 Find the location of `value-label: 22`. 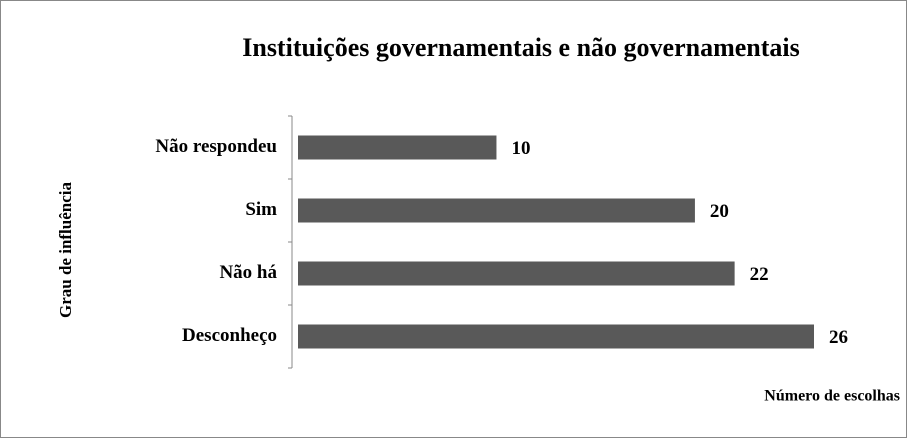

value-label: 22 is located at coordinates (759, 274).